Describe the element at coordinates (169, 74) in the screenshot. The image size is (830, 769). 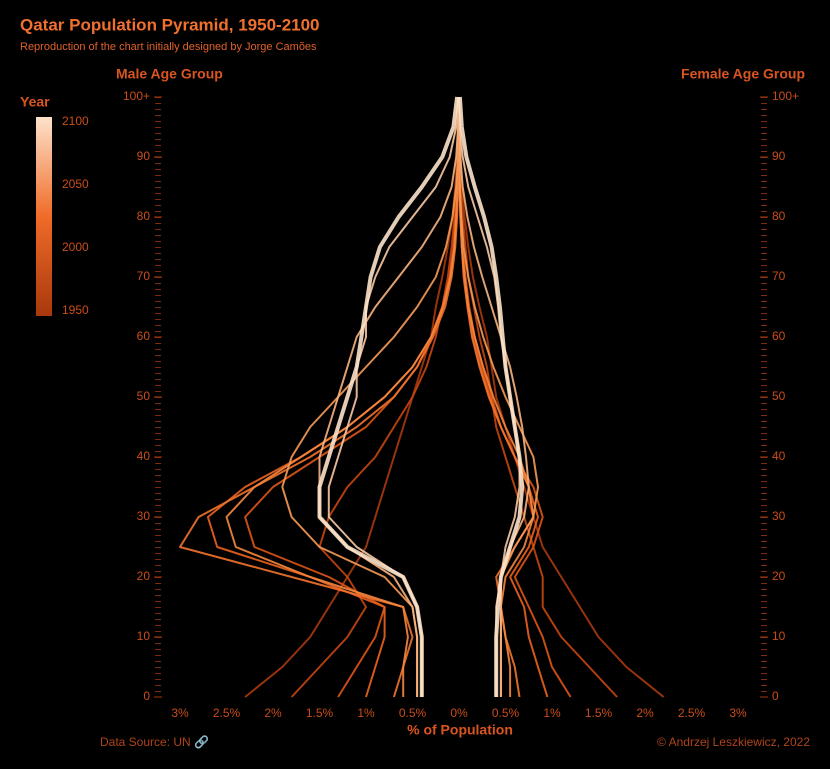
I see `y-axis-title-left: Male Age Group` at that location.